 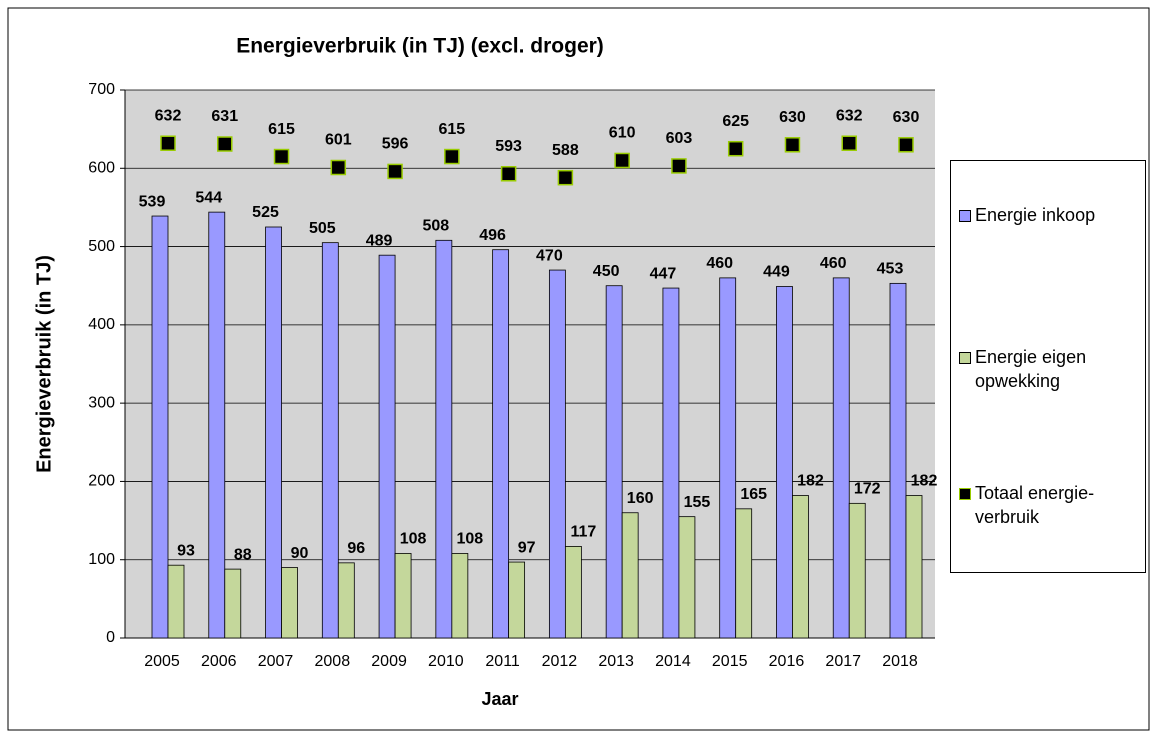 I want to click on data-label: 172, so click(x=867, y=489).